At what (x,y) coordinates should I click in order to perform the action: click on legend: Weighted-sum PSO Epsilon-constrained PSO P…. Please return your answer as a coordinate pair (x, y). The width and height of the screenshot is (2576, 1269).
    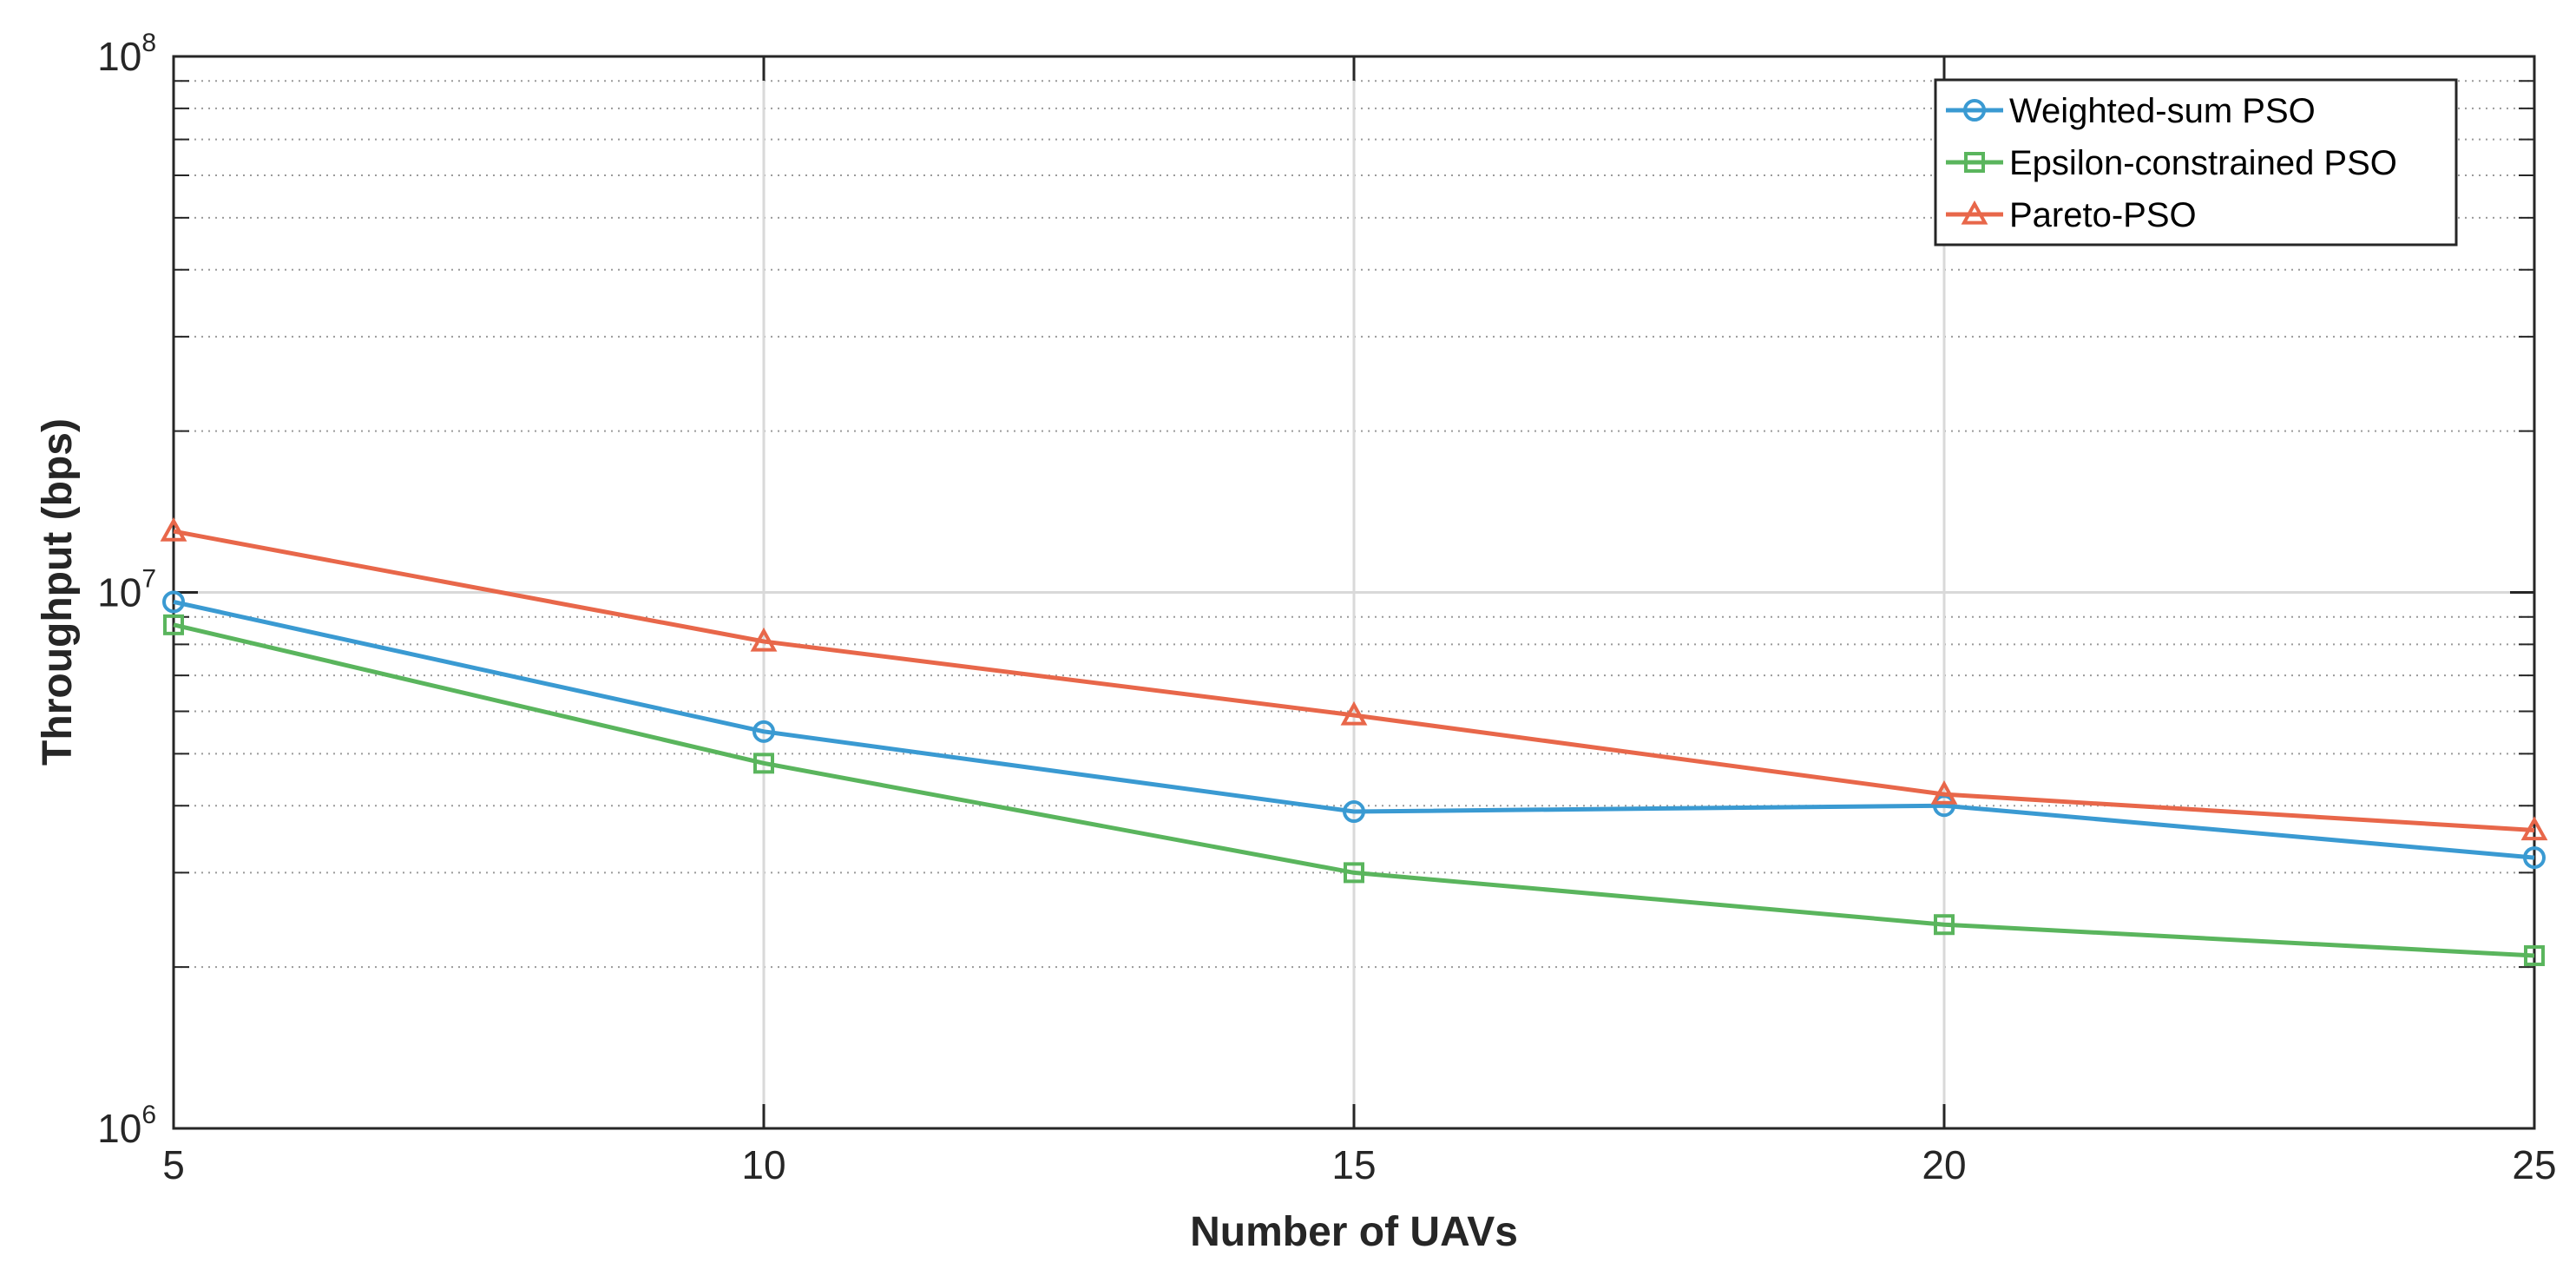
    Looking at the image, I should click on (2196, 162).